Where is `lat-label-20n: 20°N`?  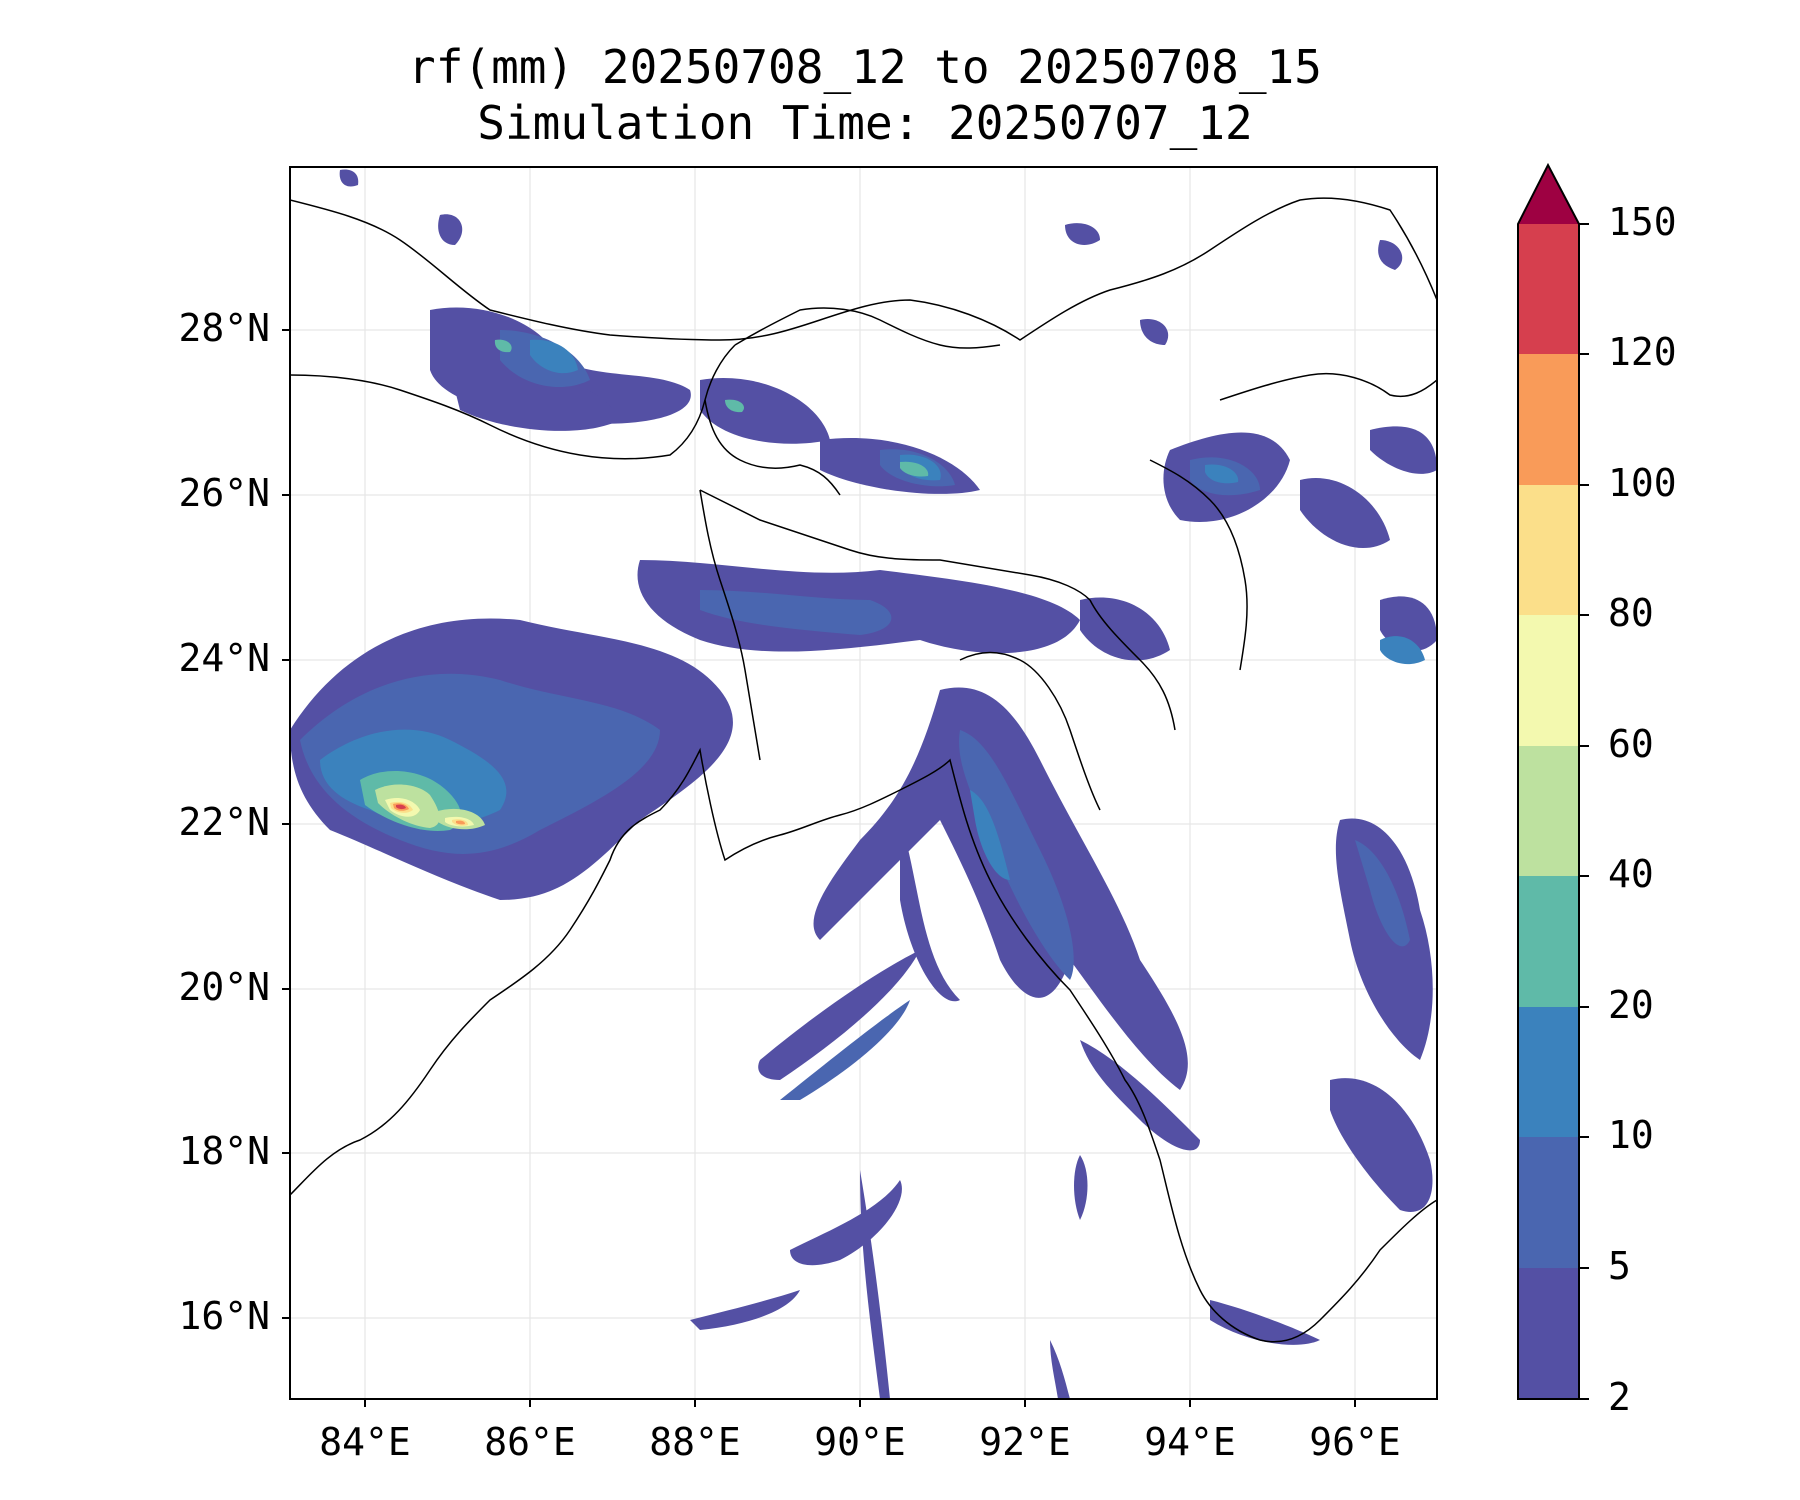 lat-label-20n: 20°N is located at coordinates (224, 987).